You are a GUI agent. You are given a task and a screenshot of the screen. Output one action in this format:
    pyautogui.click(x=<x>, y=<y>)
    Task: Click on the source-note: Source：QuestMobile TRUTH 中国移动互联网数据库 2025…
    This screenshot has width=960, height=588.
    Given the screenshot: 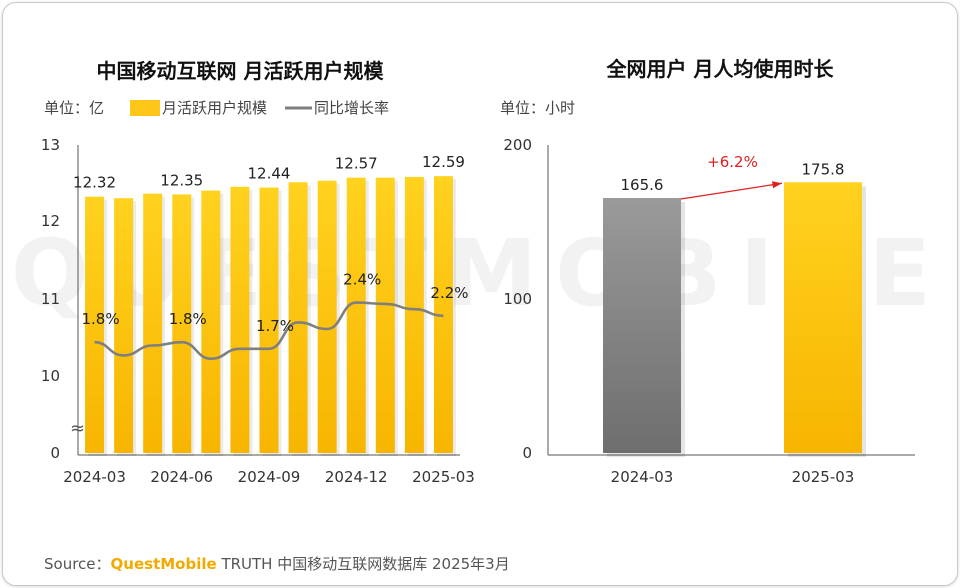 What is the action you would take?
    pyautogui.click(x=277, y=563)
    